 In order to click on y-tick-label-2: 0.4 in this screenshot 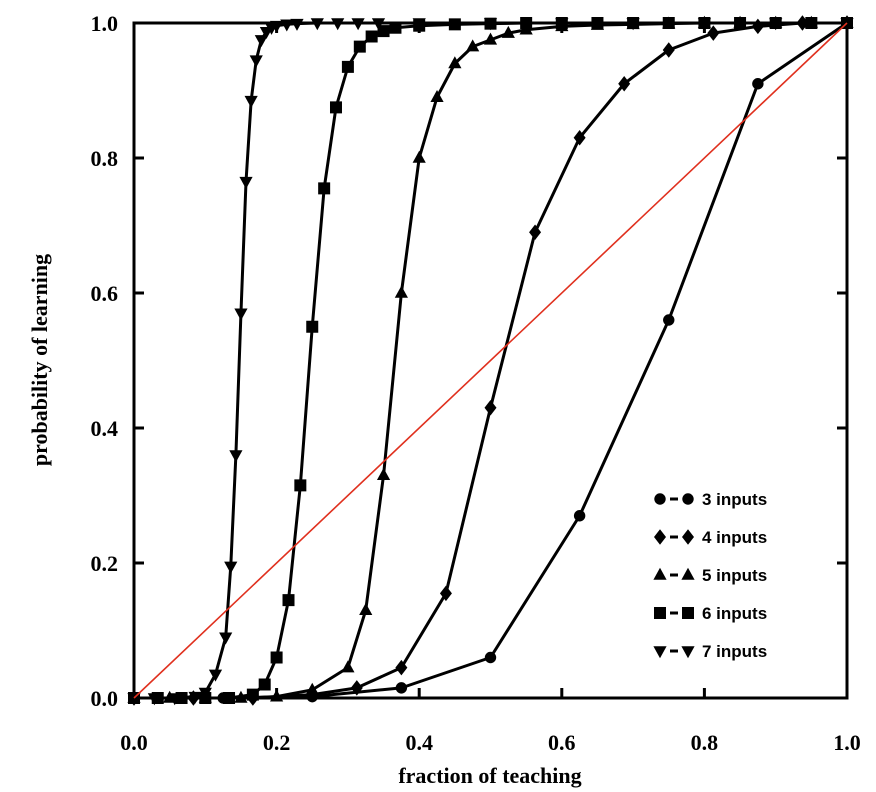, I will do `click(105, 428)`.